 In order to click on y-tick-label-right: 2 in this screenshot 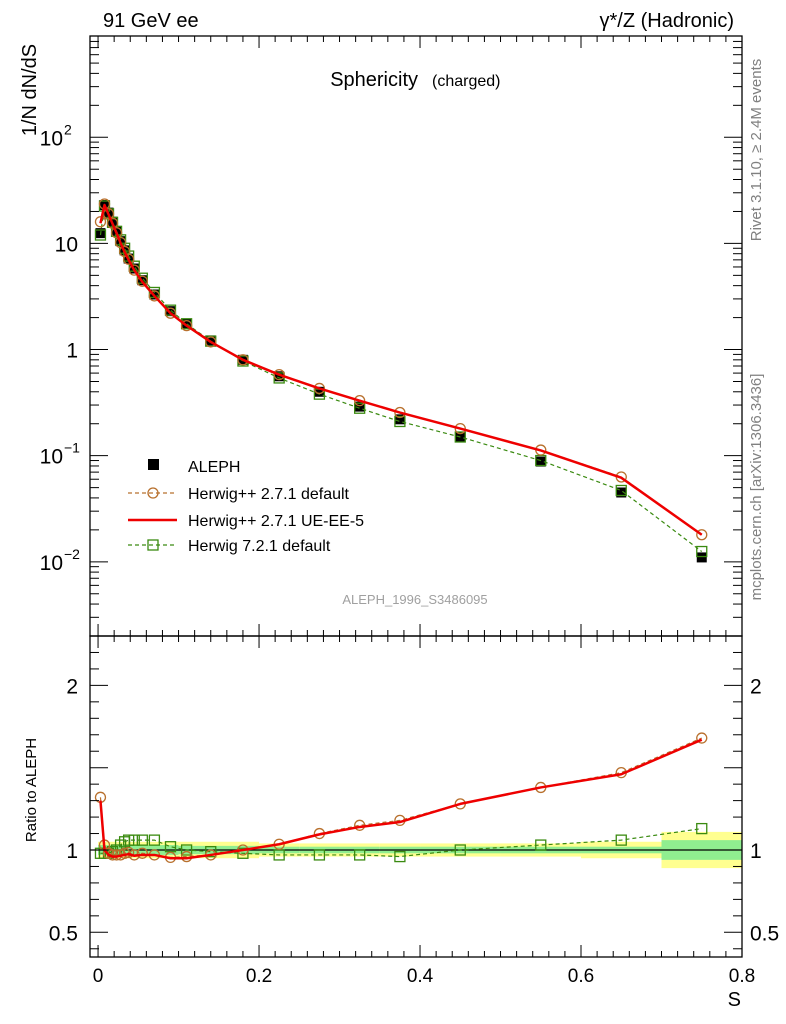, I will do `click(756, 686)`.